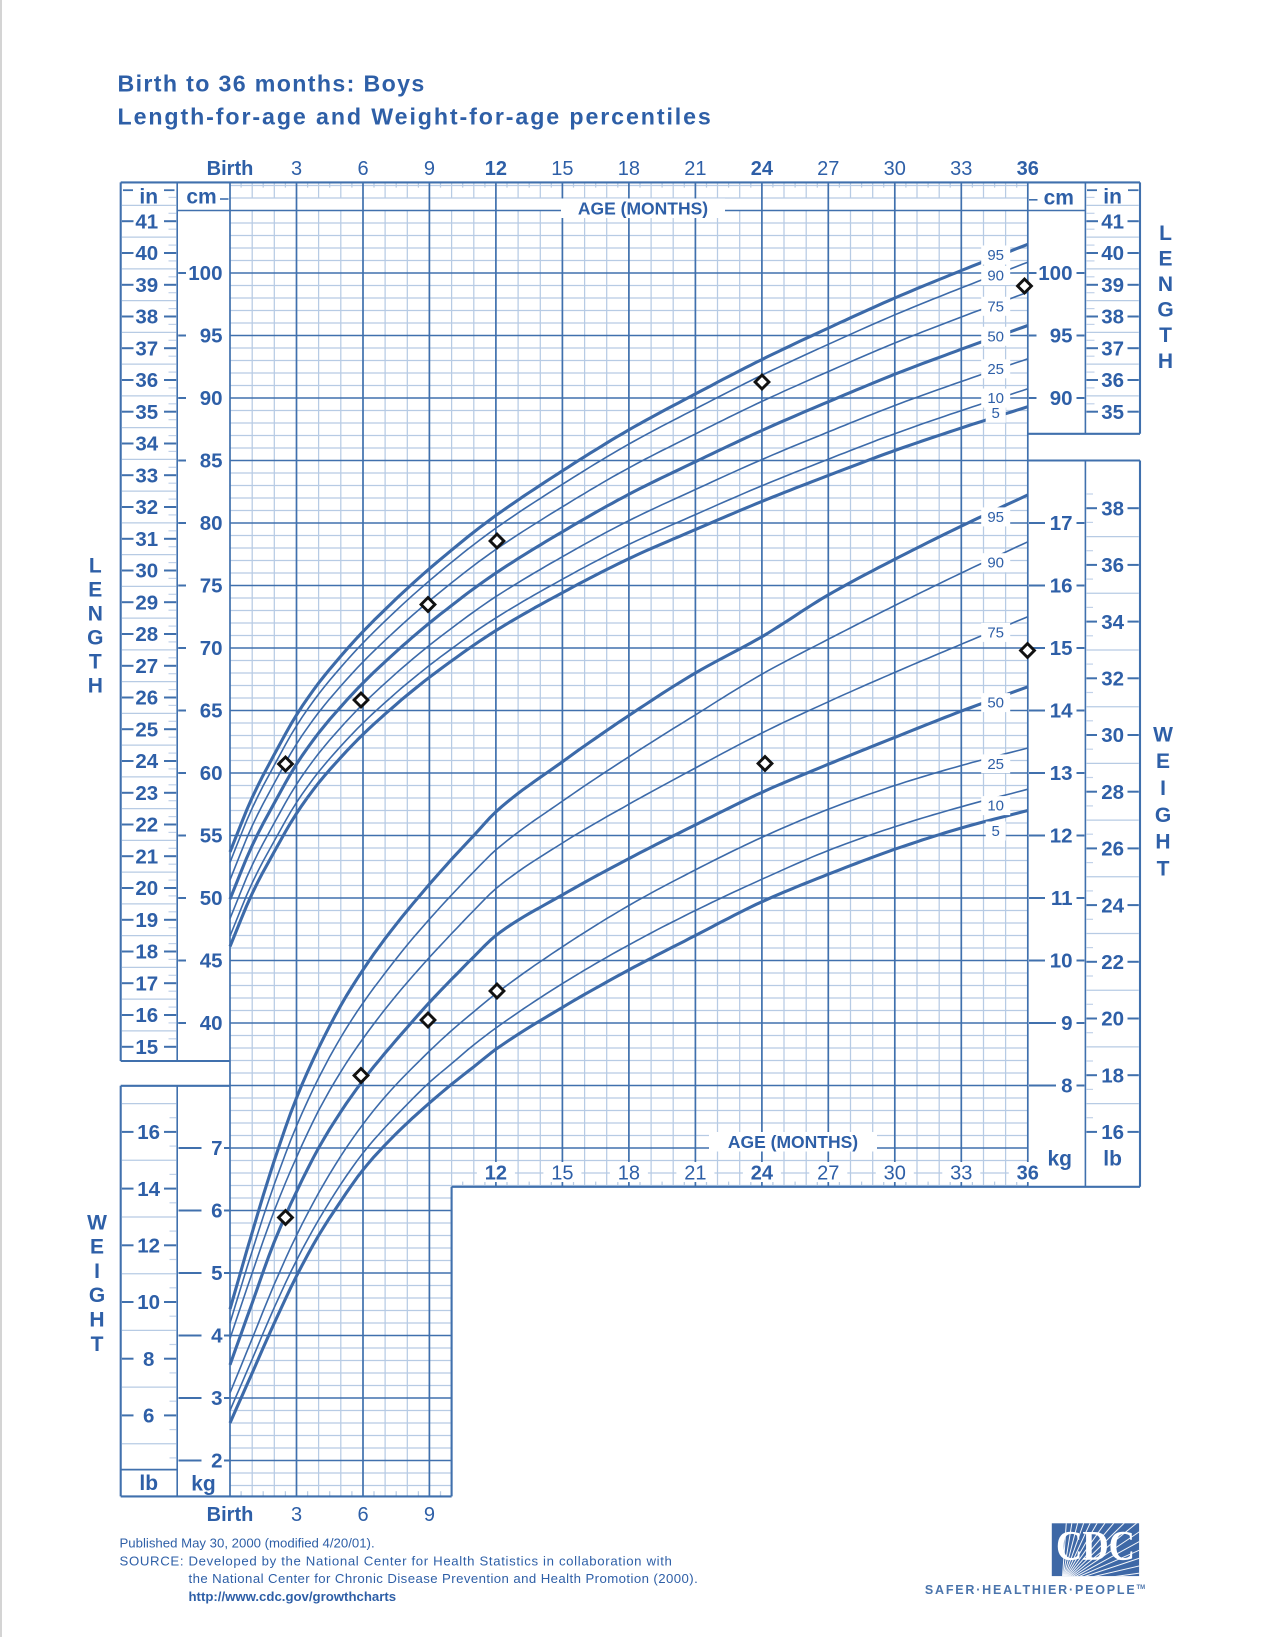 The width and height of the screenshot is (1267, 1642). What do you see at coordinates (1061, 773) in the screenshot?
I see `svg-text: 13` at bounding box center [1061, 773].